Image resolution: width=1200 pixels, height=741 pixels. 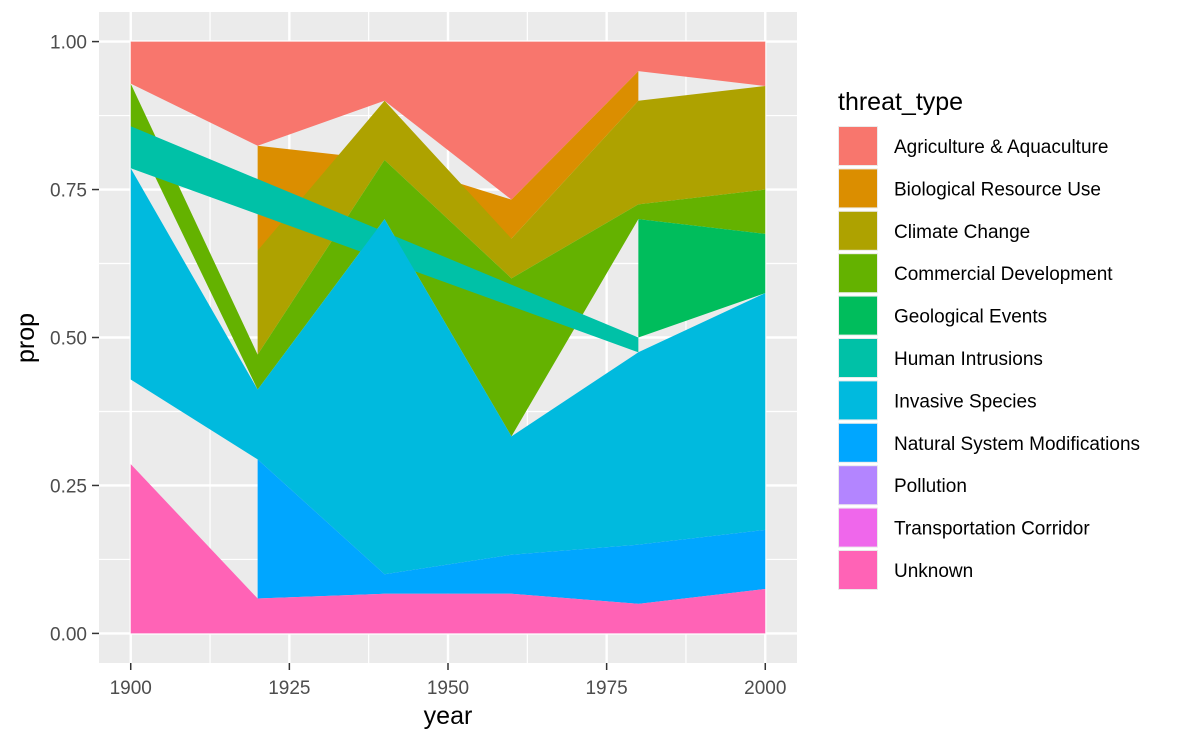 I want to click on x-tick-label: 1975, so click(x=606, y=688).